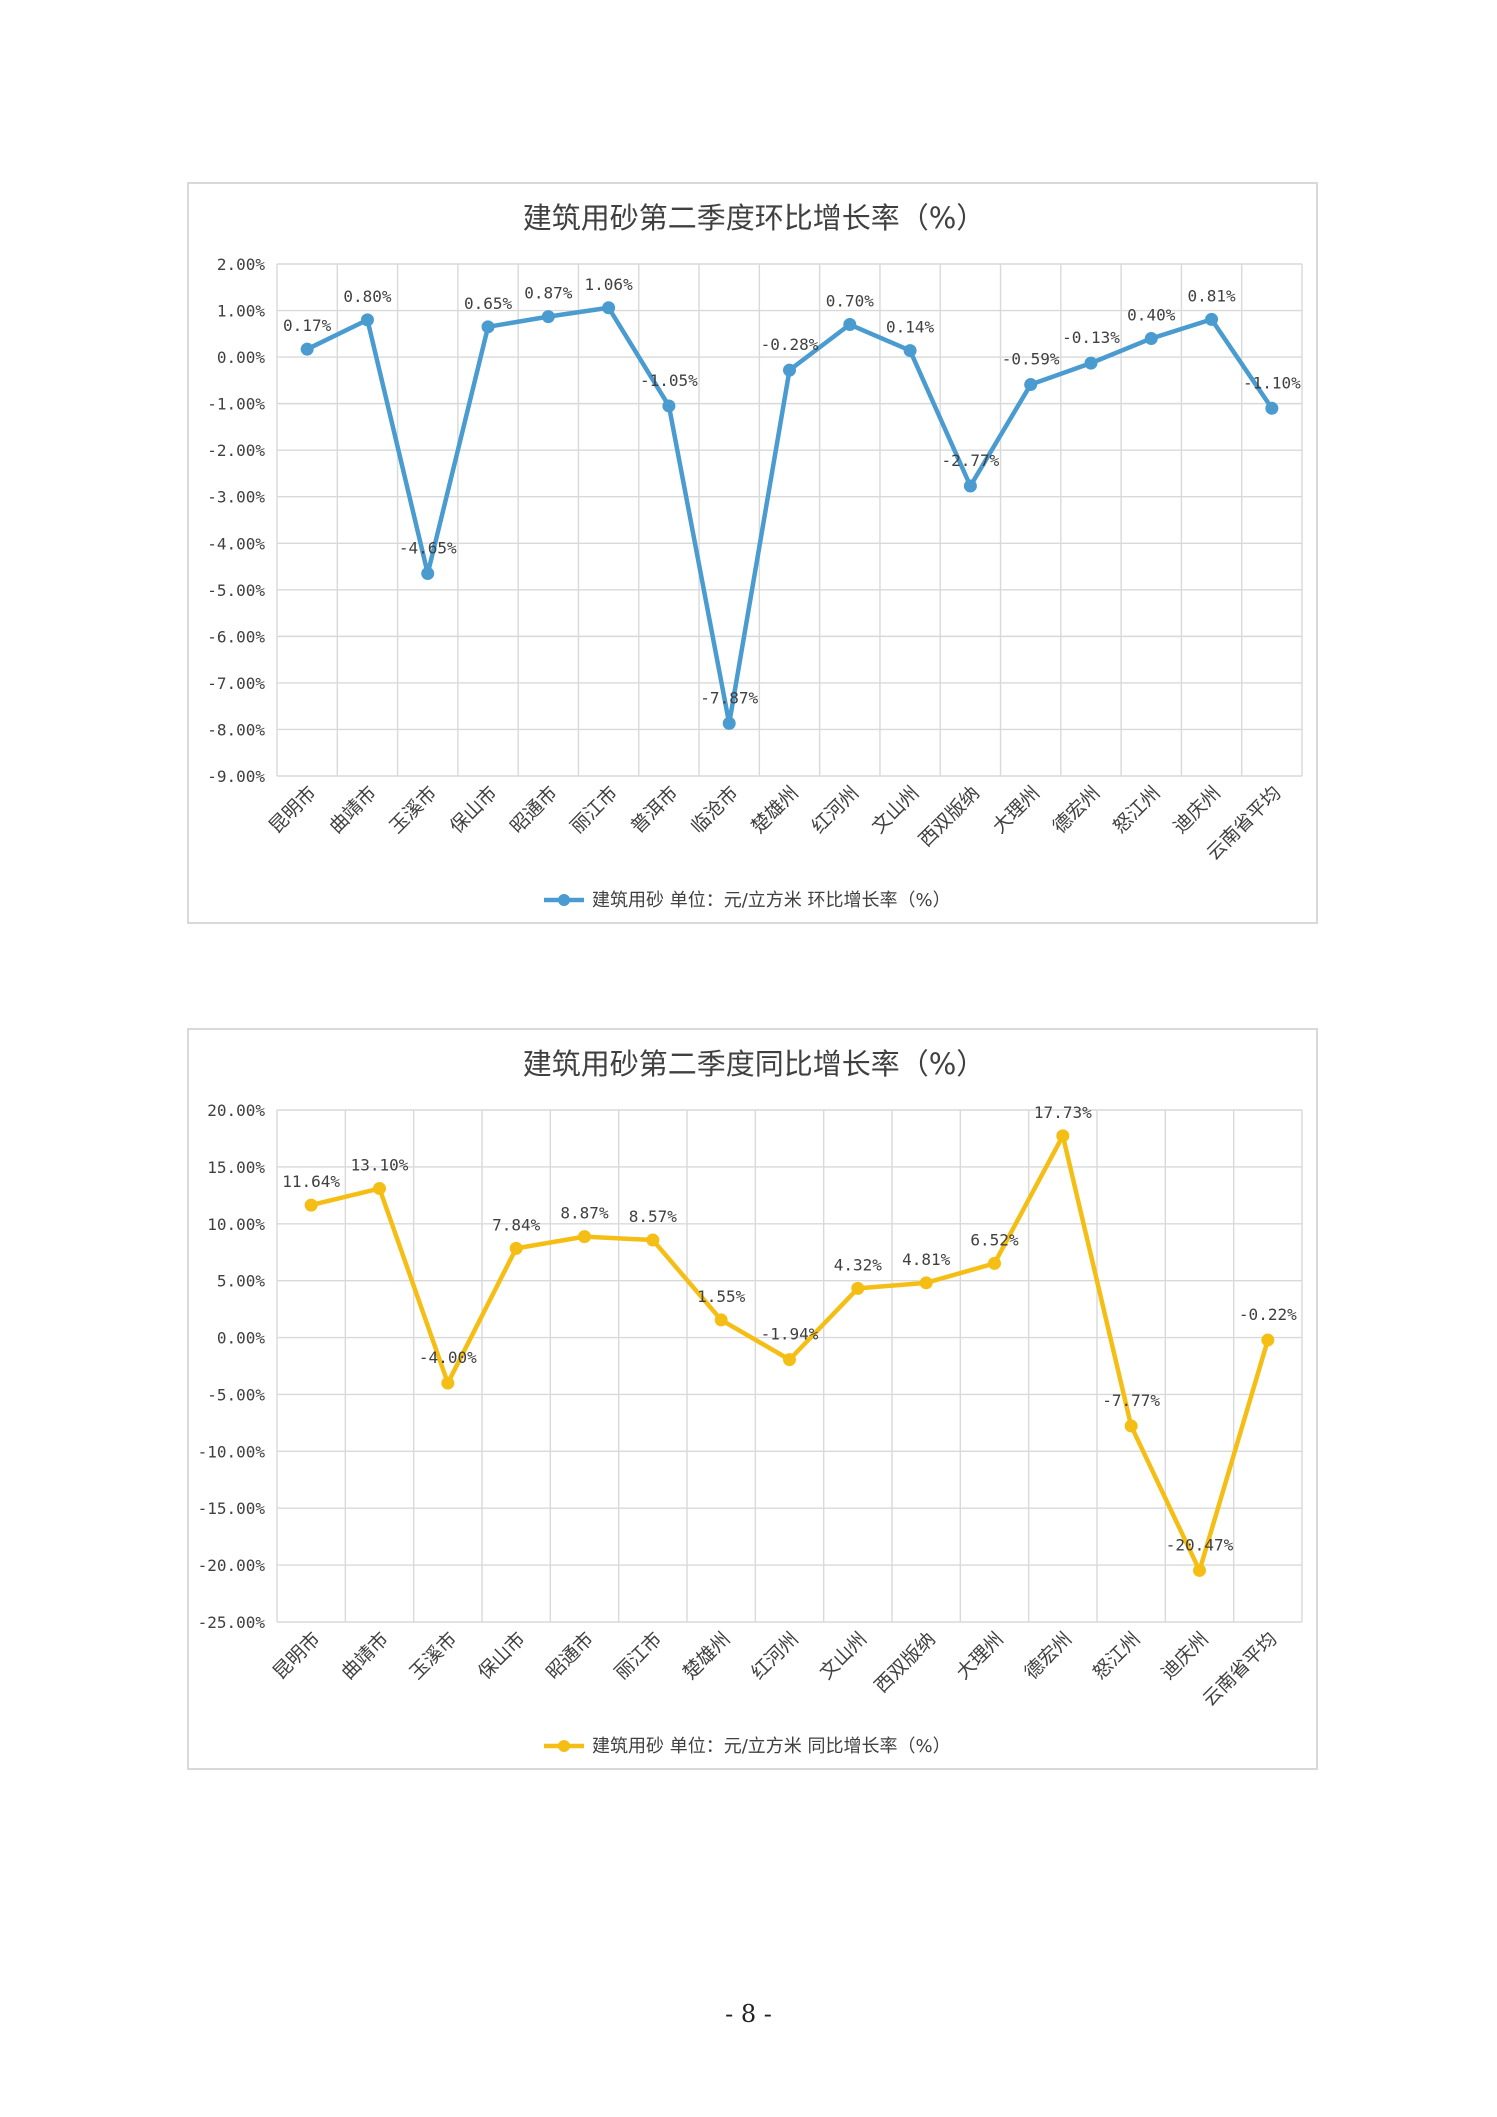  Describe the element at coordinates (1077, 810) in the screenshot. I see `x-tick-label: 德宏州` at that location.